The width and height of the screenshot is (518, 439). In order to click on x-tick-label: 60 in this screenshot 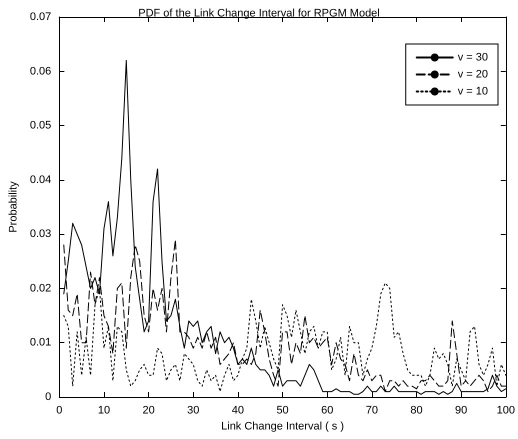, I will do `click(327, 410)`.